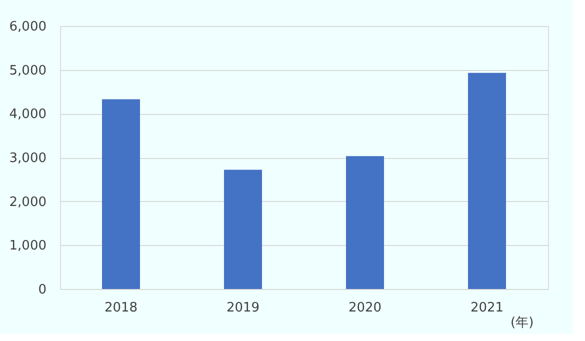 The height and width of the screenshot is (341, 585). I want to click on y-tick-label: 6,000, so click(27, 27).